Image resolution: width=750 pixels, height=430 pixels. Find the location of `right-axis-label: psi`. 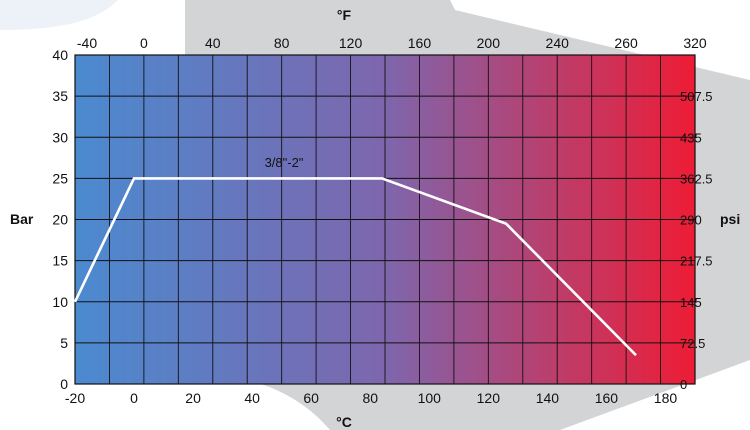

right-axis-label: psi is located at coordinates (730, 219).